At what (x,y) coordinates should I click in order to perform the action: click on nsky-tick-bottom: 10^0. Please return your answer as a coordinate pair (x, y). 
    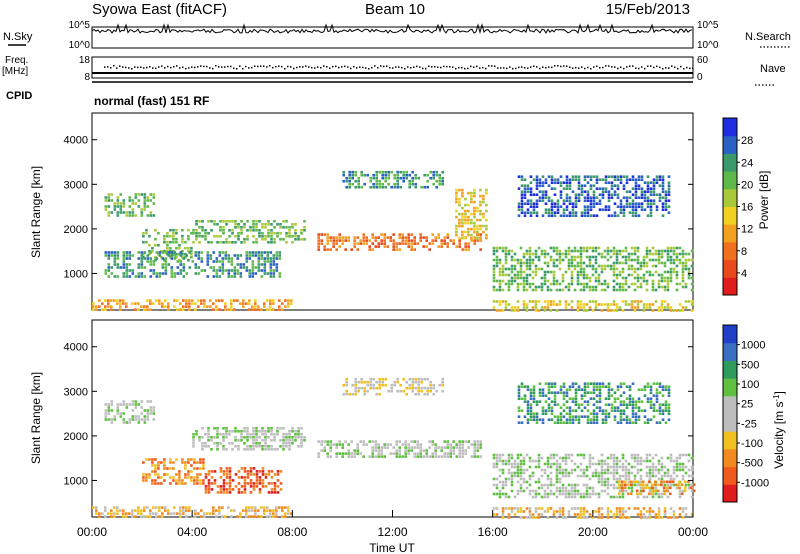
    Looking at the image, I should click on (80, 45).